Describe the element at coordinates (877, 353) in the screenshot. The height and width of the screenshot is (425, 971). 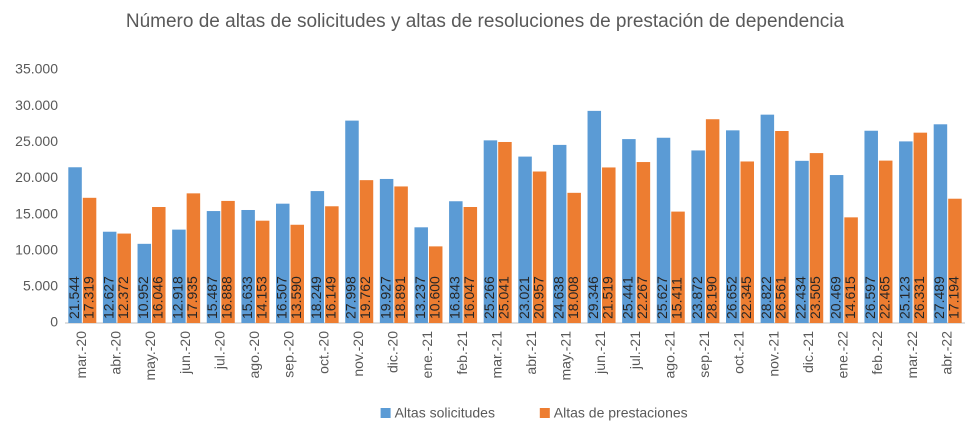
I see `x-tick-label: feb.-22` at that location.